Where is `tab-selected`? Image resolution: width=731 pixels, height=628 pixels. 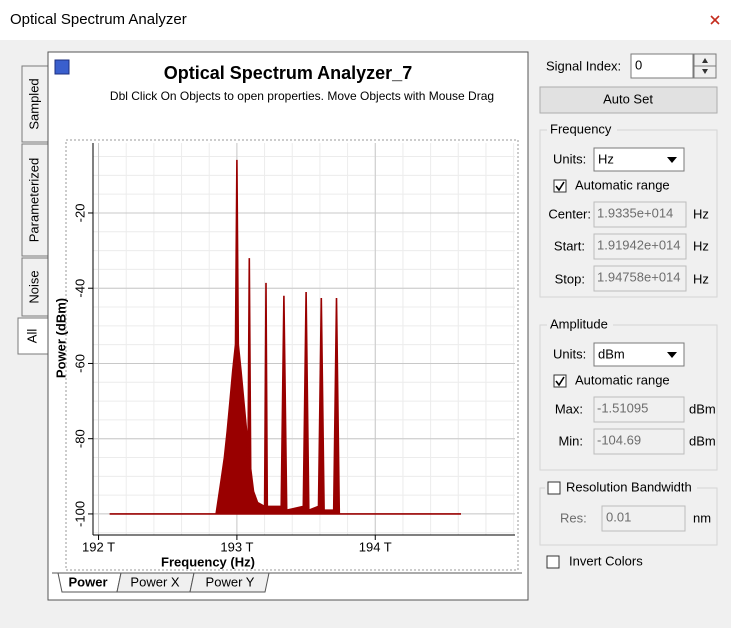
tab-selected is located at coordinates (33, 336).